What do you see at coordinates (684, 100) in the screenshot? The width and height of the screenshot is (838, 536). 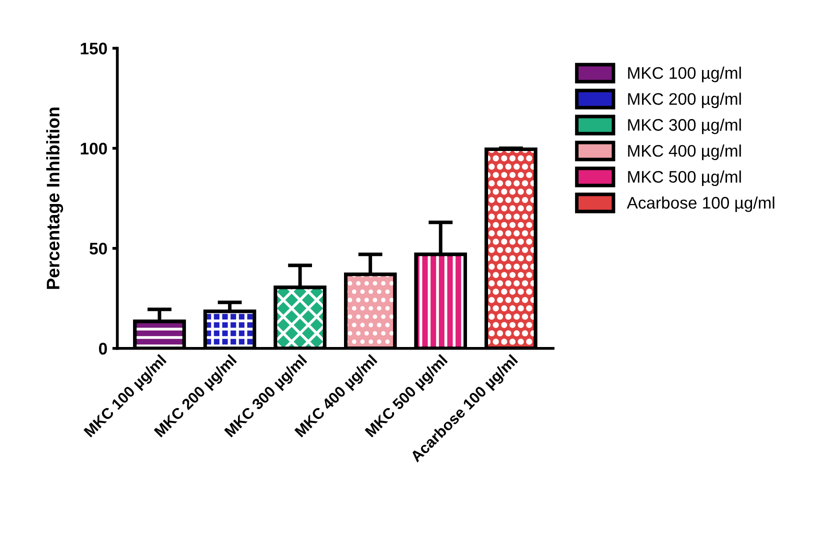 I see `legend-label: MKC 200 µg/ml` at bounding box center [684, 100].